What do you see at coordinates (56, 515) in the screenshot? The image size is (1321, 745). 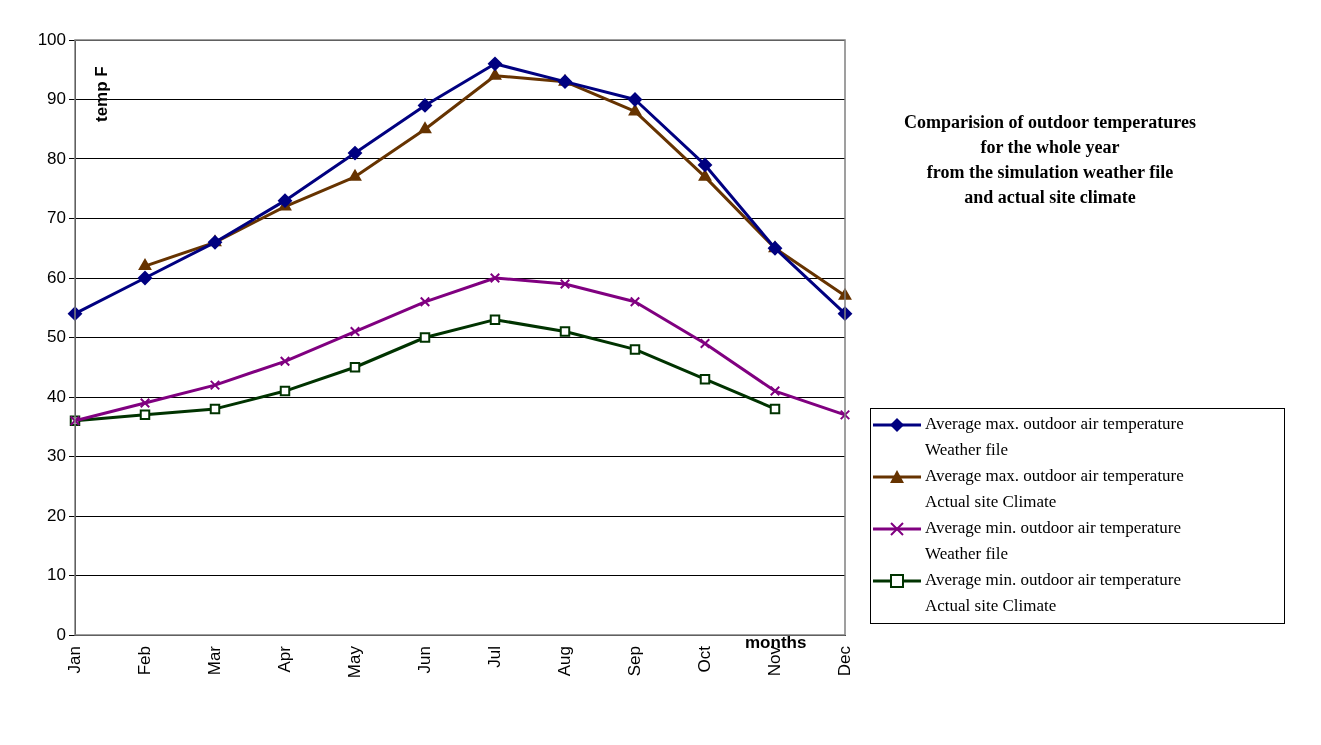 I see `y-tick-label: 20` at bounding box center [56, 515].